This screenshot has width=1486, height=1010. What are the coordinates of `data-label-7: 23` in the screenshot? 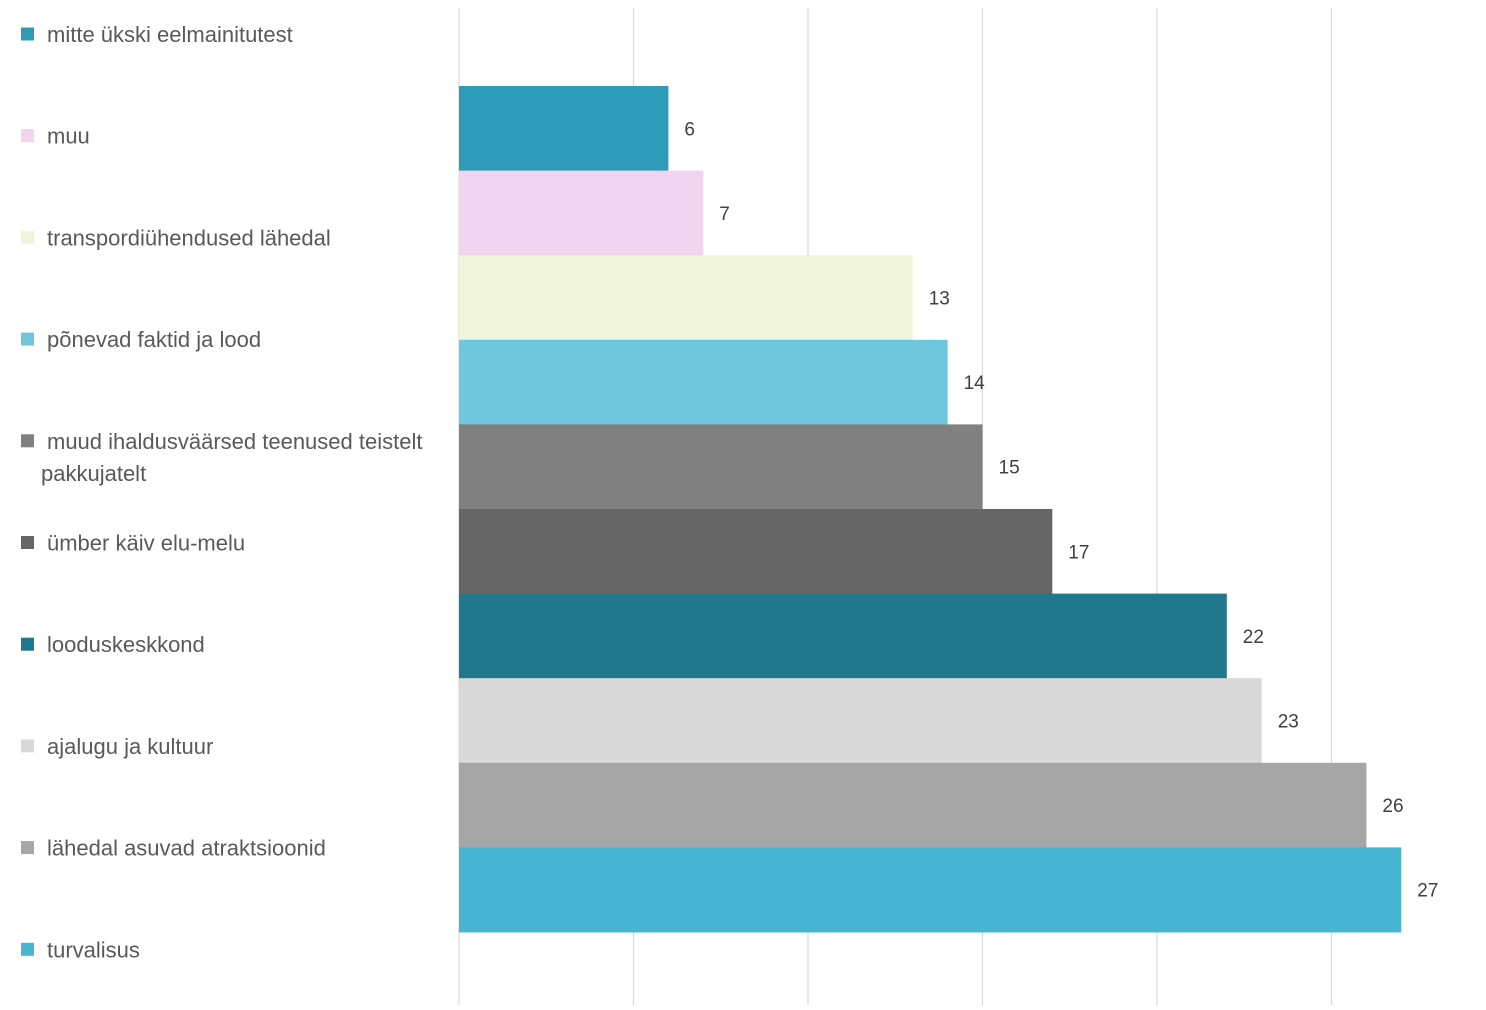 It's located at (1288, 722).